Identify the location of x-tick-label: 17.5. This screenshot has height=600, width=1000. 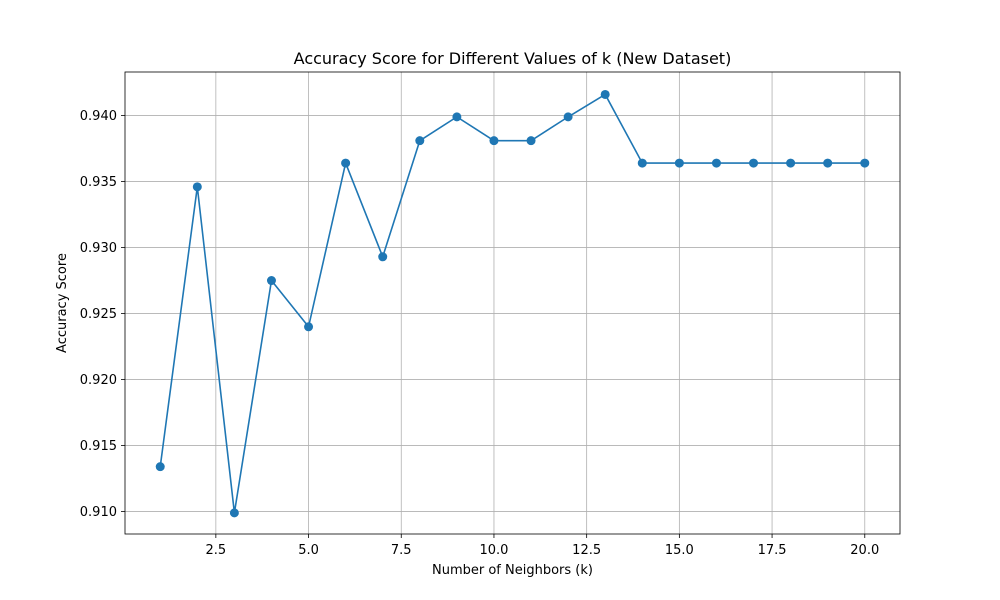
(772, 550).